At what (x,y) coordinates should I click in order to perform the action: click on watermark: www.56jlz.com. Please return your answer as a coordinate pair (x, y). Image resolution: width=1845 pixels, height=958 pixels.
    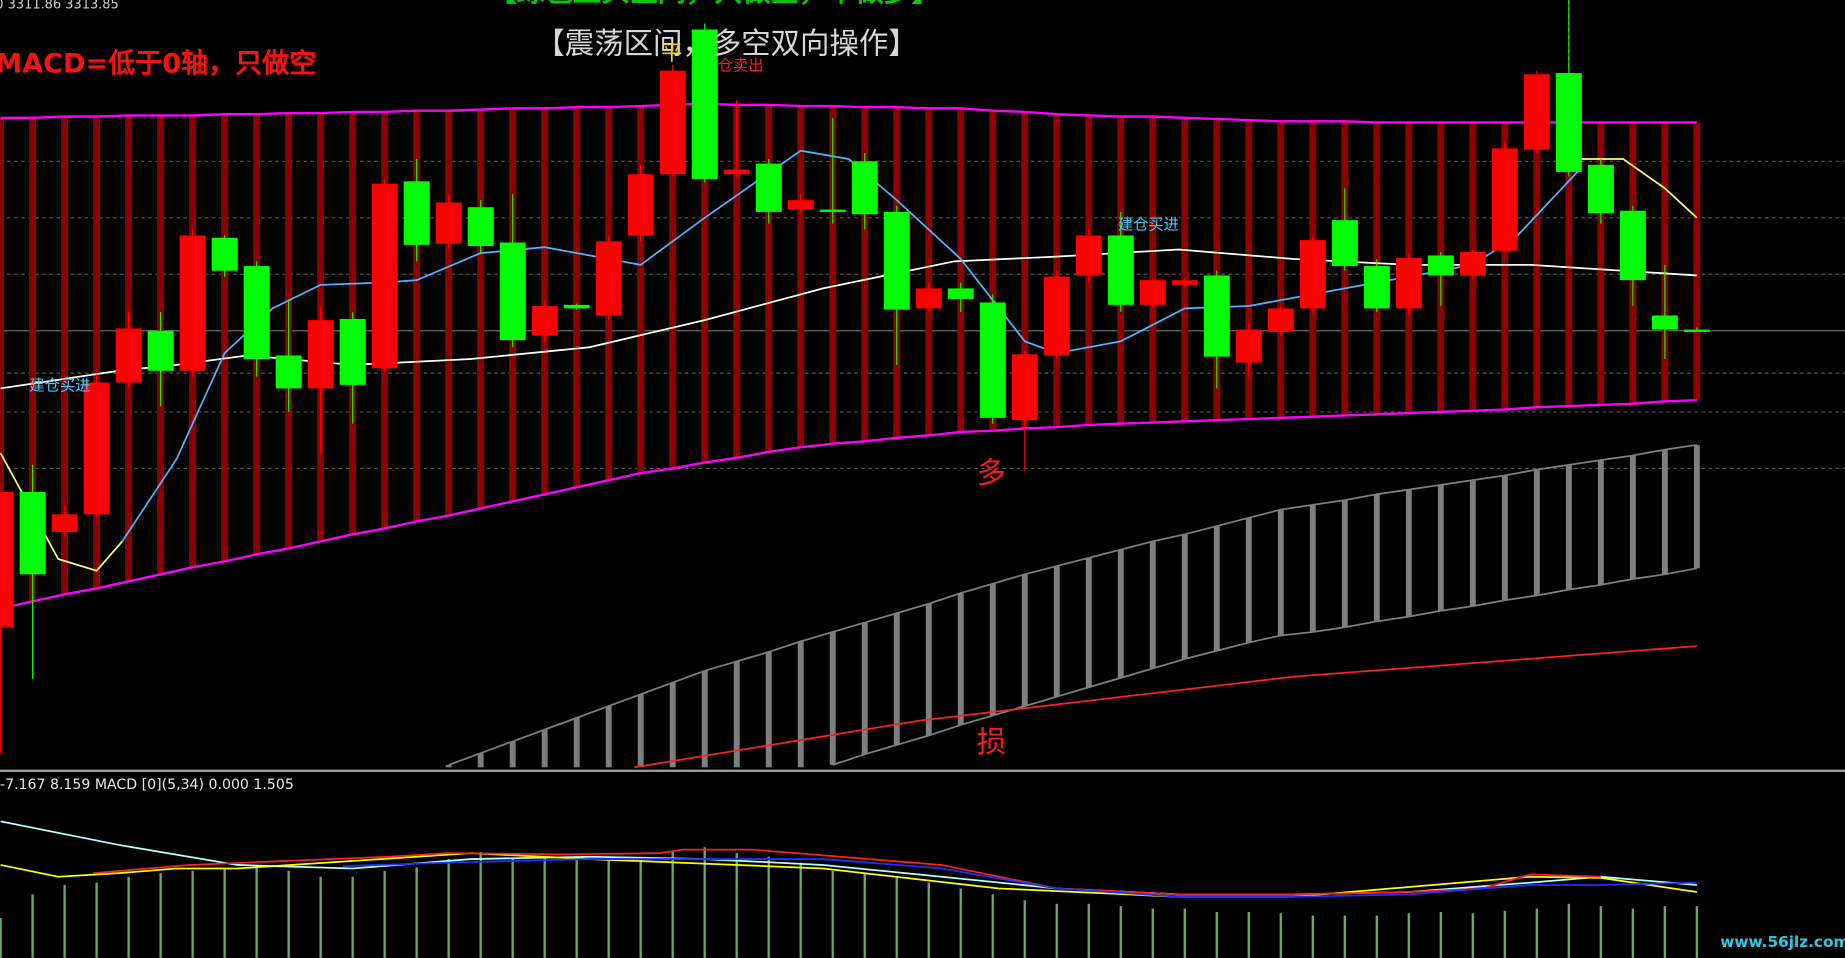
    Looking at the image, I should click on (1782, 942).